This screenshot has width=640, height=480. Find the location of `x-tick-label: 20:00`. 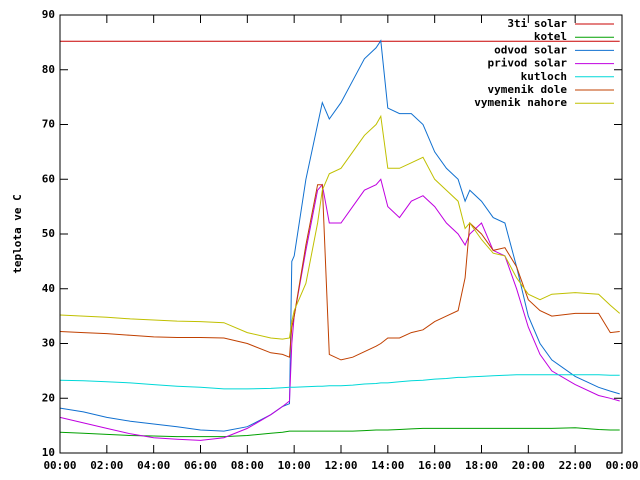

x-tick-label: 20:00 is located at coordinates (528, 465).